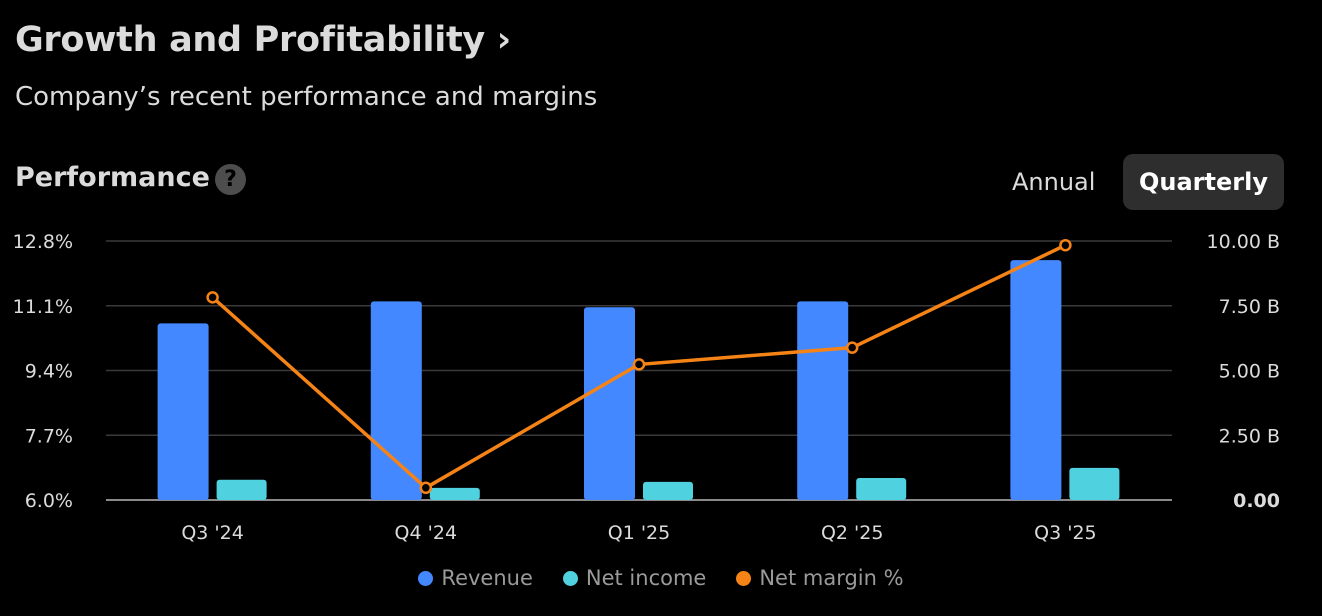 The width and height of the screenshot is (1322, 616). I want to click on legend: Revenue Net income Net margin %, so click(661, 578).